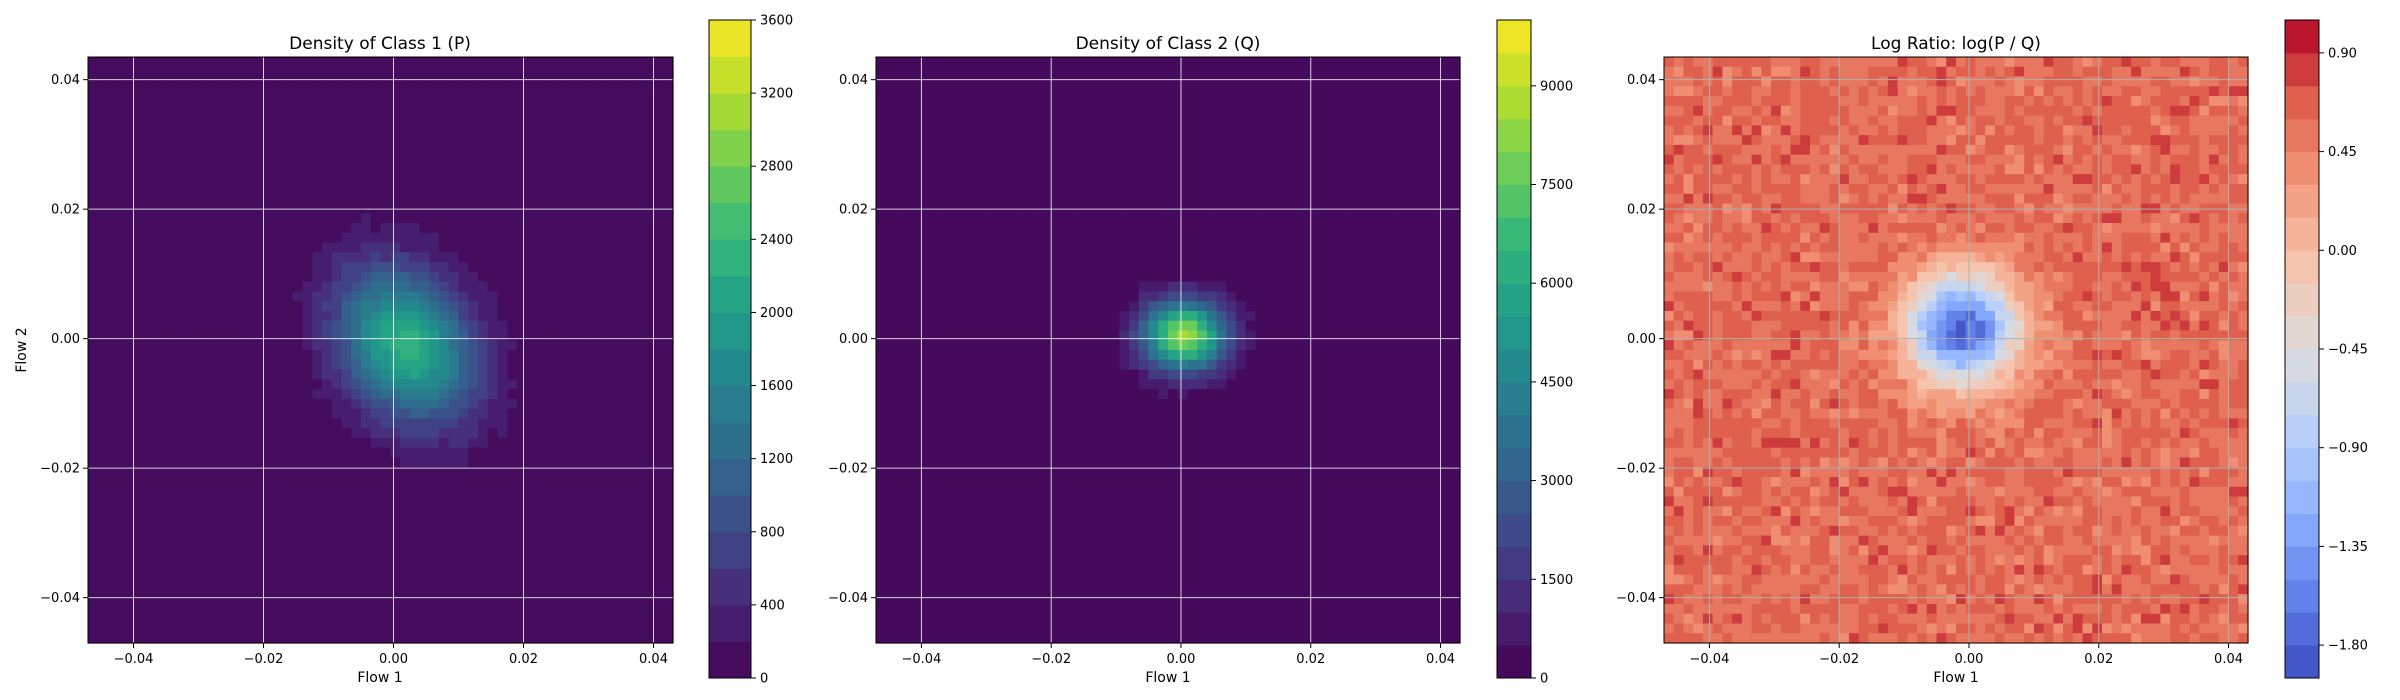  Describe the element at coordinates (730, 623) in the screenshot. I see `colorbar-level` at that location.